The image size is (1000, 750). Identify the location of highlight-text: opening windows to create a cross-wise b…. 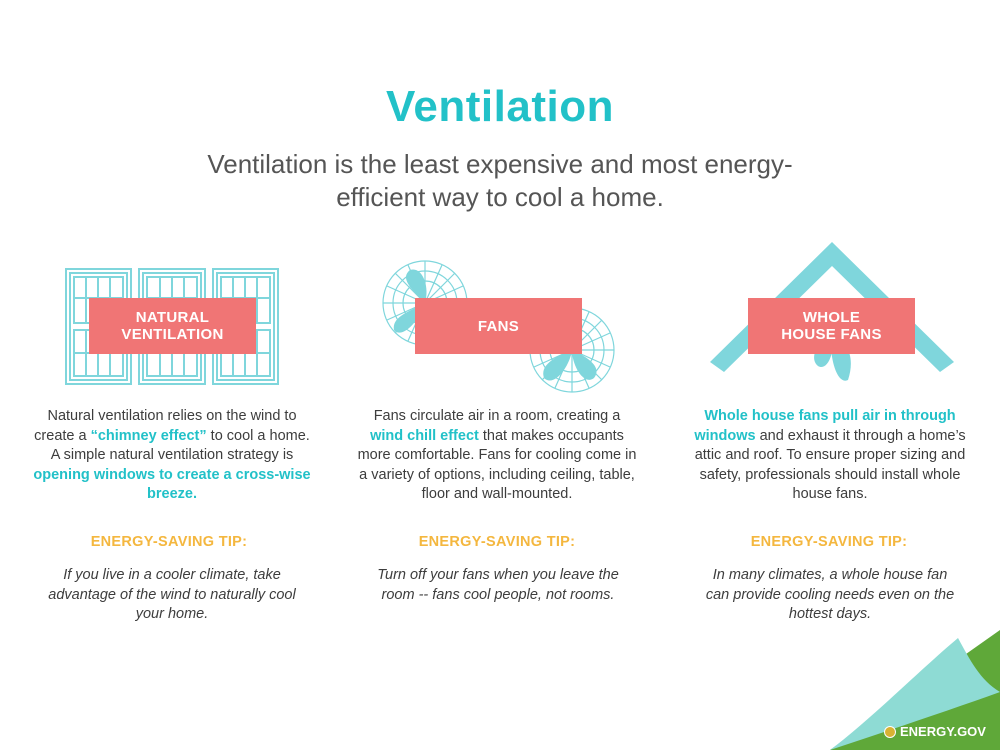
(172, 484).